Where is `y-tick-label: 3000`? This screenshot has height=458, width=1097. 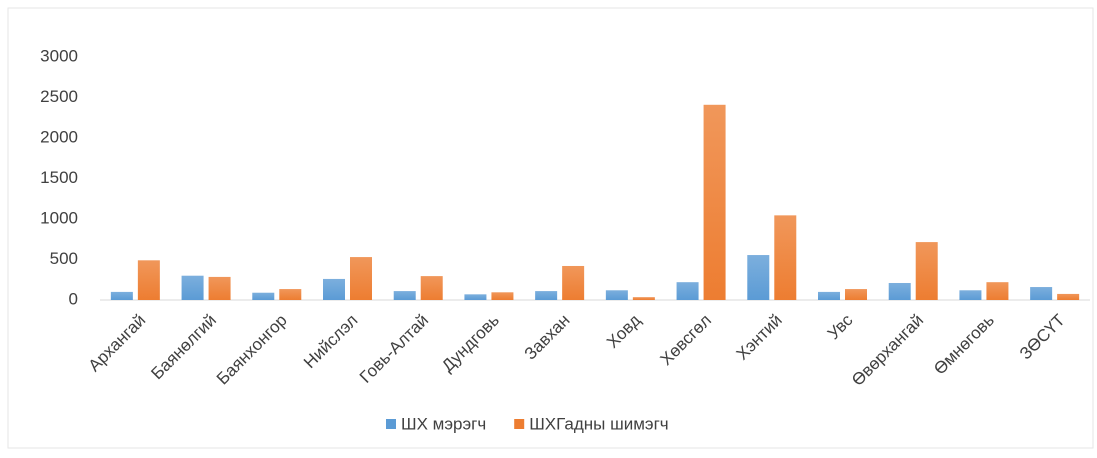 y-tick-label: 3000 is located at coordinates (59, 55).